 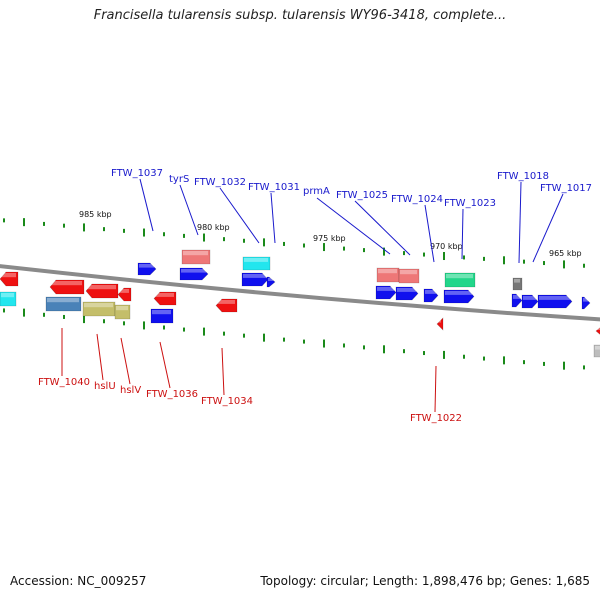 I want to click on feature-cyan-1032-shine, so click(x=256, y=260).